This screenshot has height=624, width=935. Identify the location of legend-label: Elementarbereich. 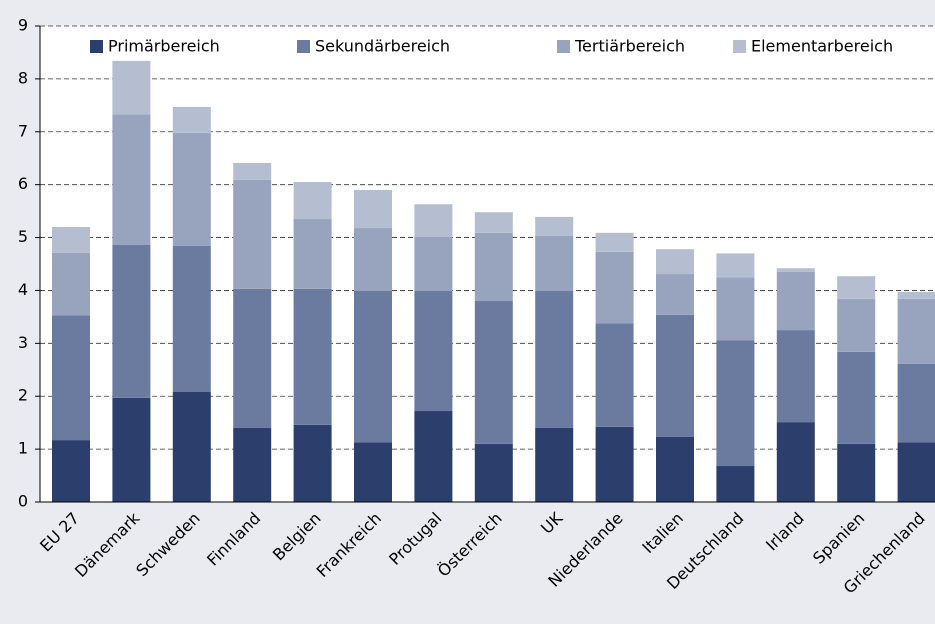
(822, 46).